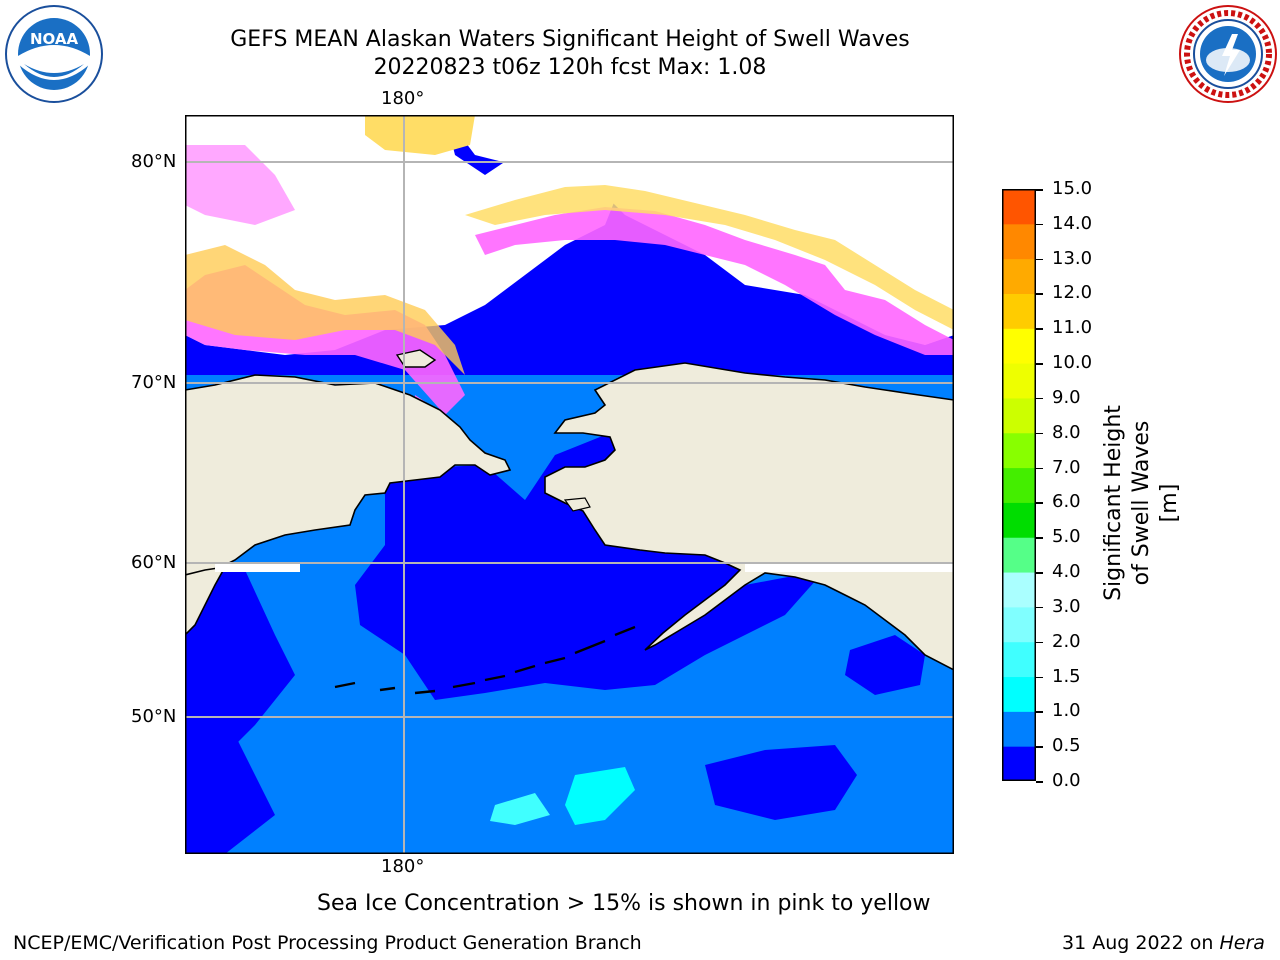 This screenshot has width=1280, height=960. Describe the element at coordinates (1072, 363) in the screenshot. I see `colorbar-tick-label: 10.0` at that location.